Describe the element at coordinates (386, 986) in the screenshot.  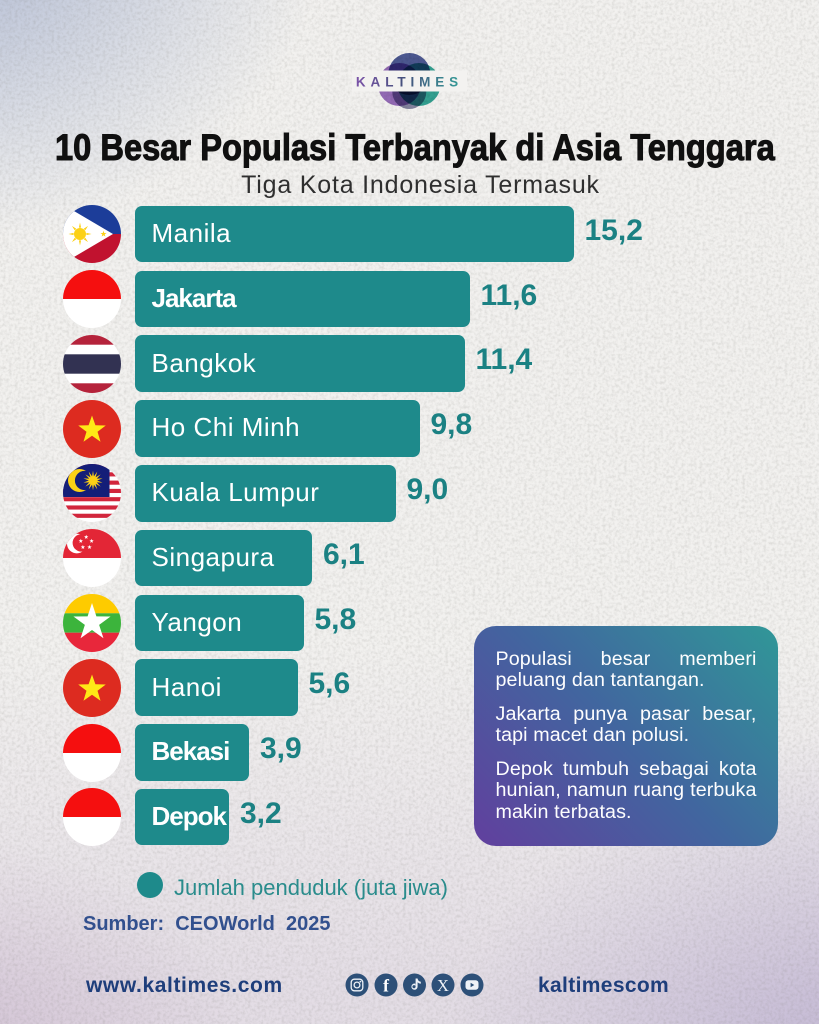
I see `svg-text: f` at that location.